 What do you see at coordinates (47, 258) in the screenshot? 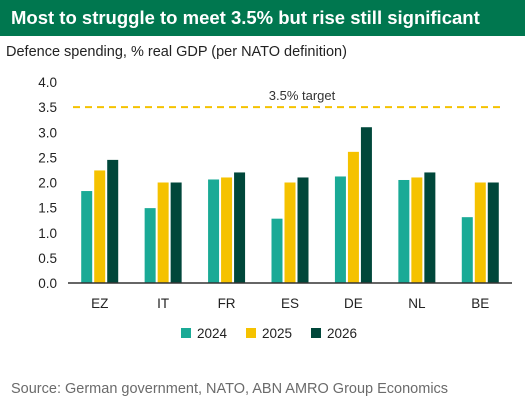
I see `y-tick-label: 0.5` at bounding box center [47, 258].